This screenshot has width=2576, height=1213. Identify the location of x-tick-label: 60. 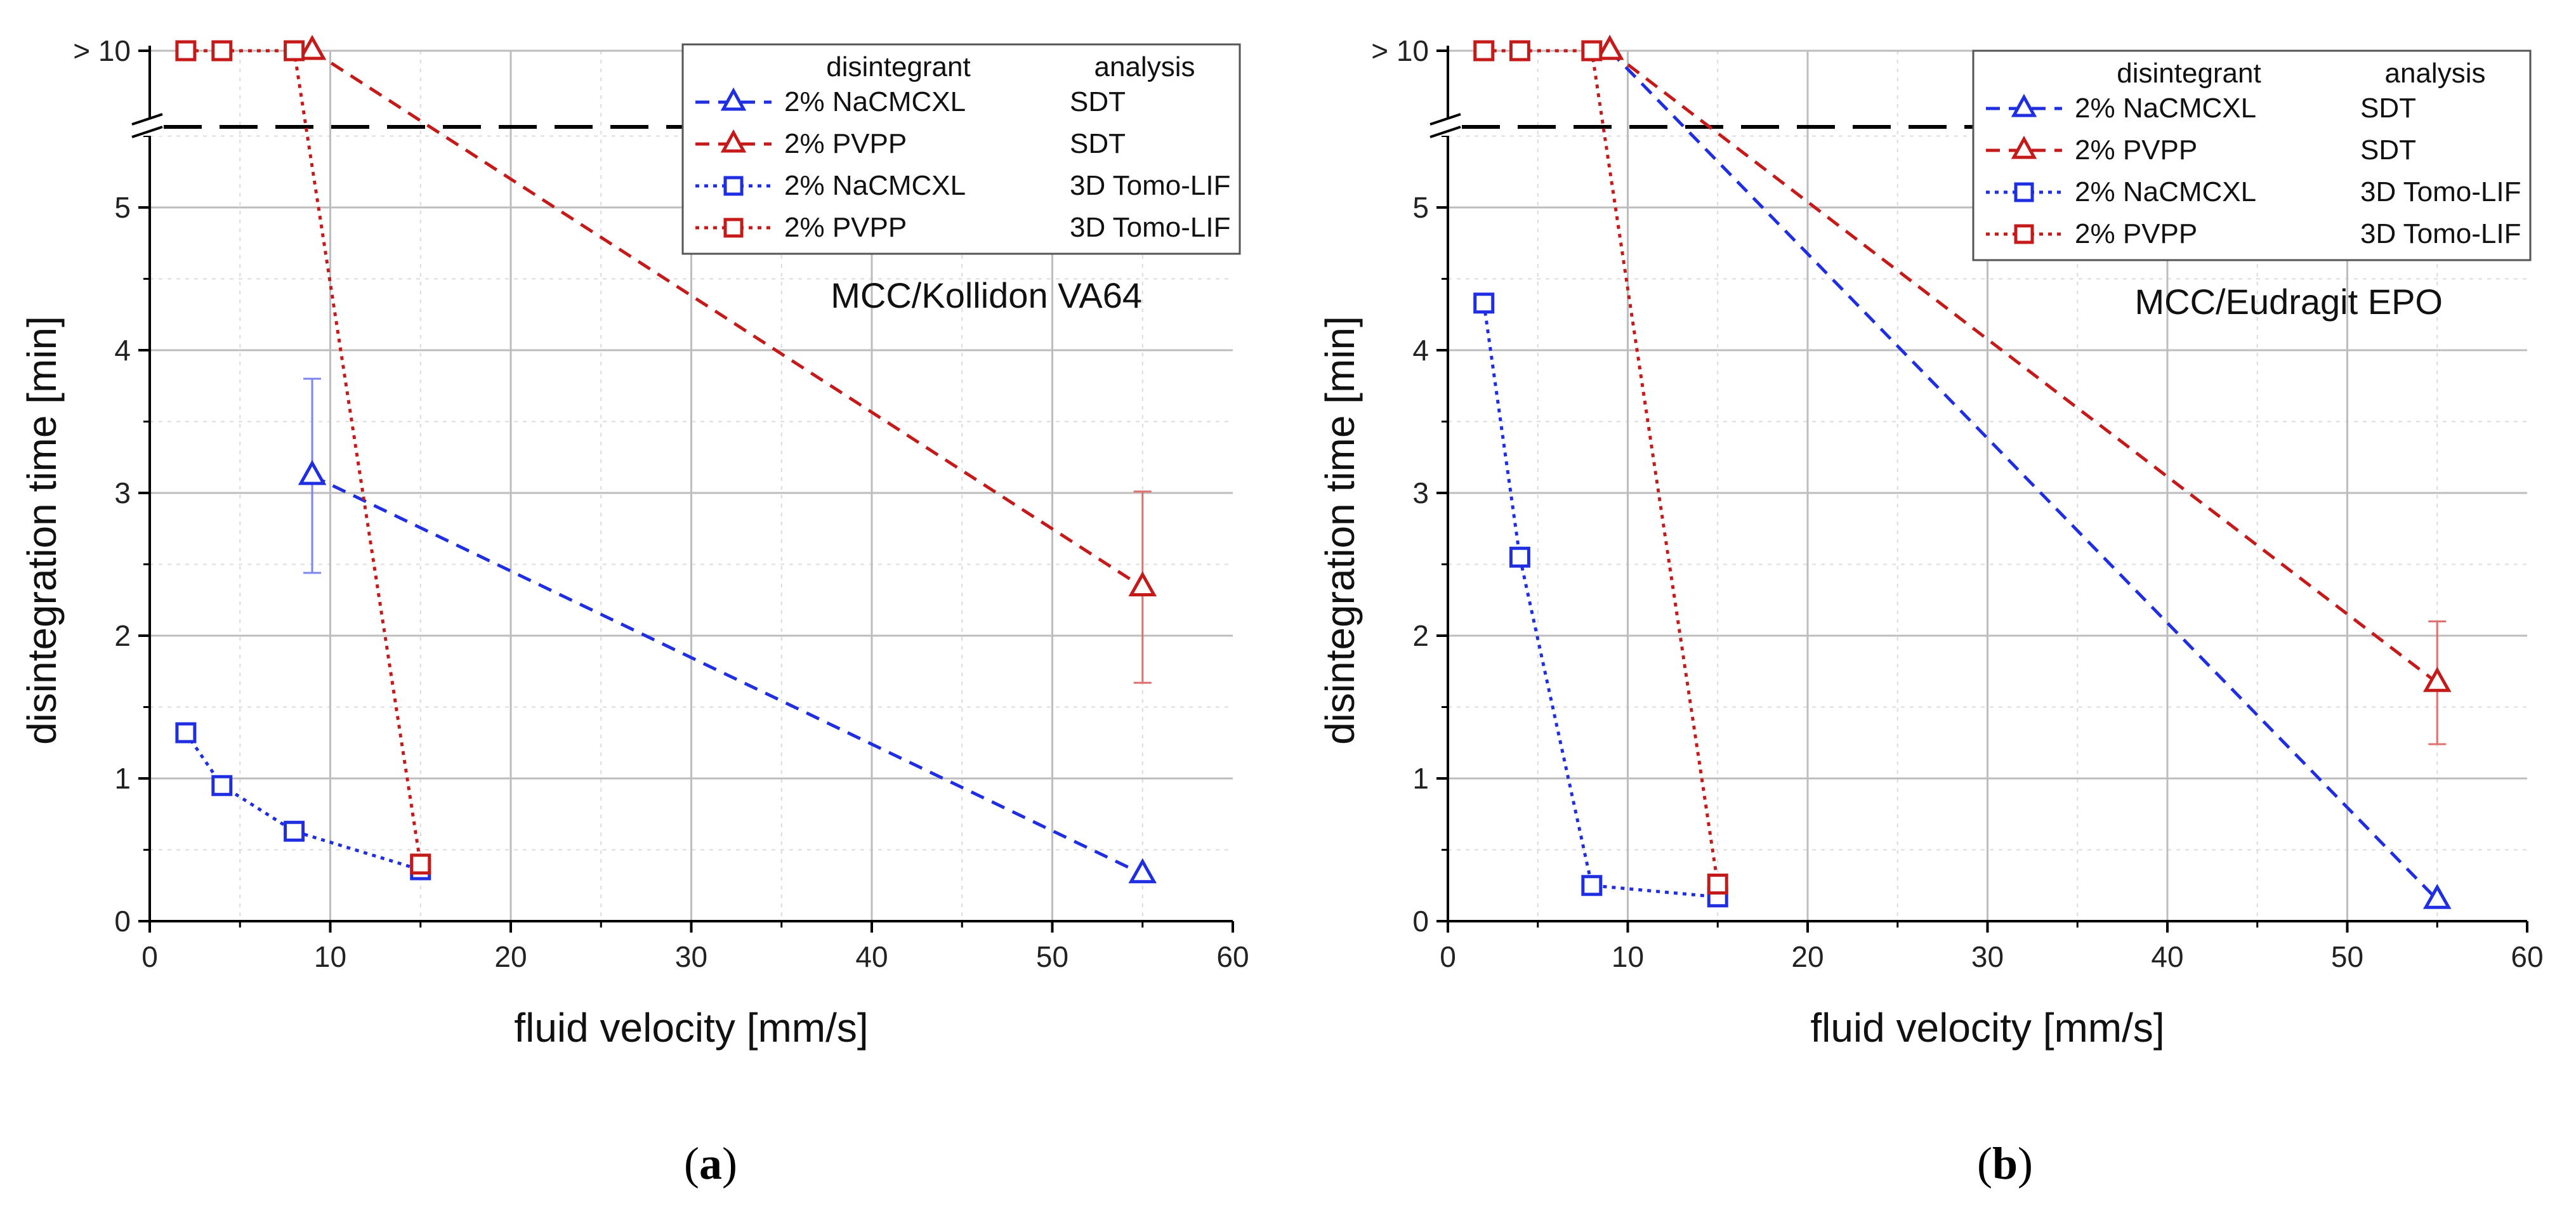
(2527, 956).